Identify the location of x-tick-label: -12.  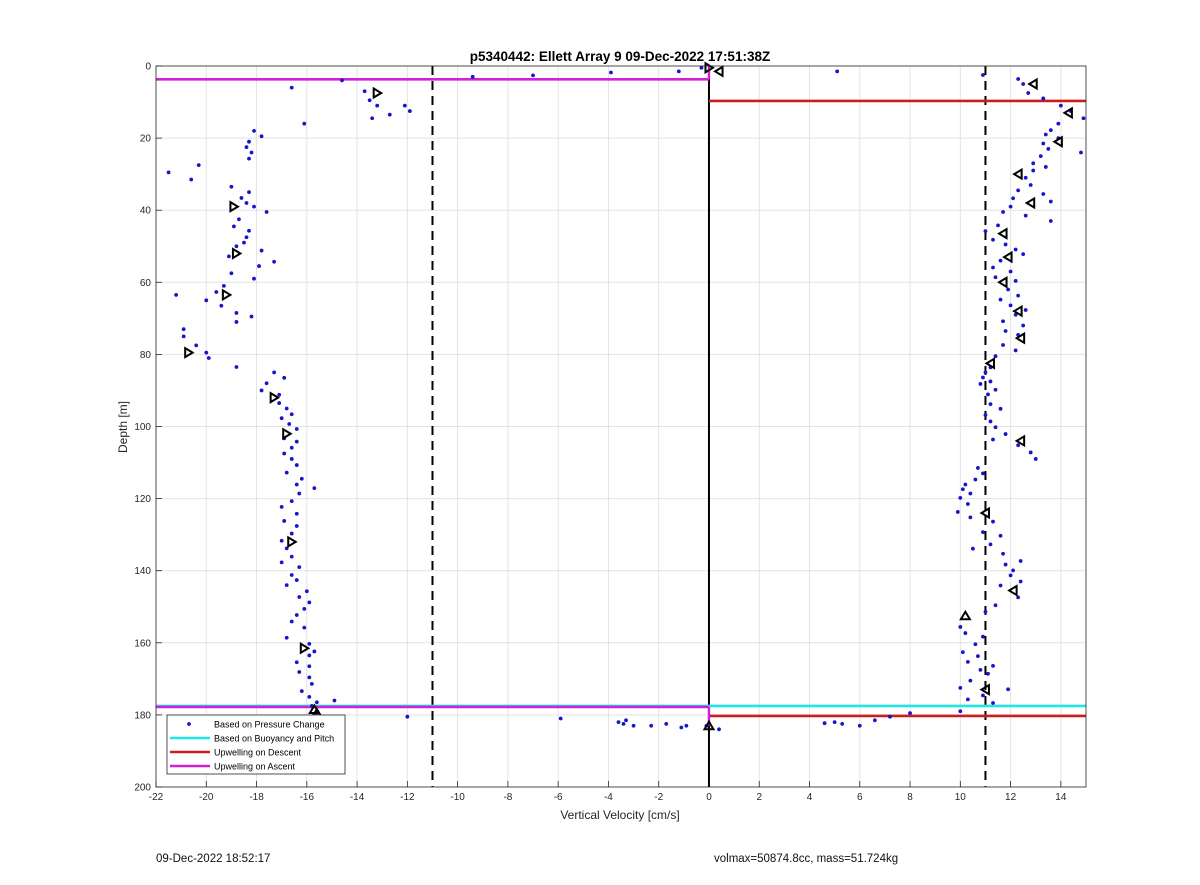
(407, 797).